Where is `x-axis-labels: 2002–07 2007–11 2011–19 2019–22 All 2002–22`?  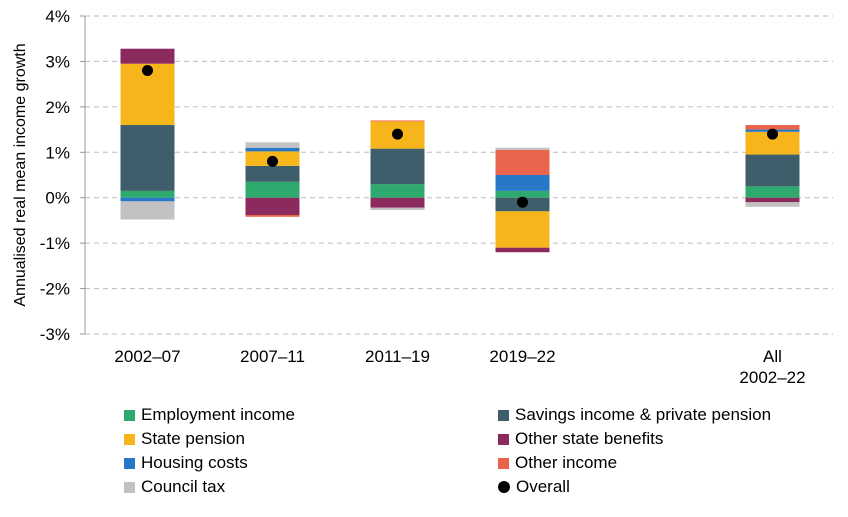 x-axis-labels: 2002–07 2007–11 2011–19 2019–22 All 2002–22 is located at coordinates (459, 367).